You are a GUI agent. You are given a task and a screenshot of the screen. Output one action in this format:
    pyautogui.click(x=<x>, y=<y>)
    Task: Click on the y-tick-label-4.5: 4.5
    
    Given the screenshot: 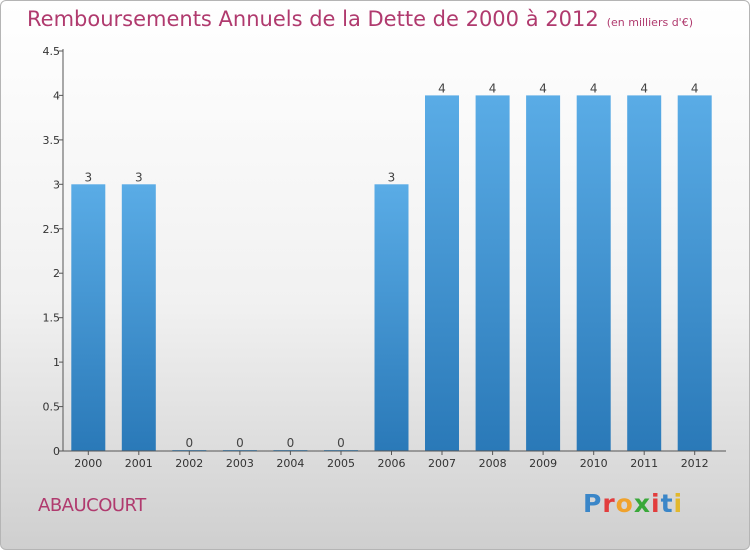 What is the action you would take?
    pyautogui.click(x=52, y=51)
    